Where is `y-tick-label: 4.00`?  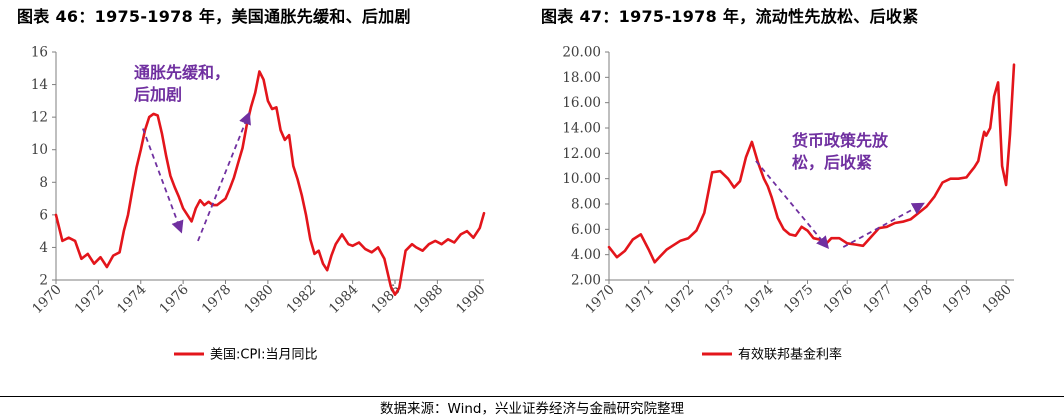
y-tick-label: 4.00 is located at coordinates (586, 255).